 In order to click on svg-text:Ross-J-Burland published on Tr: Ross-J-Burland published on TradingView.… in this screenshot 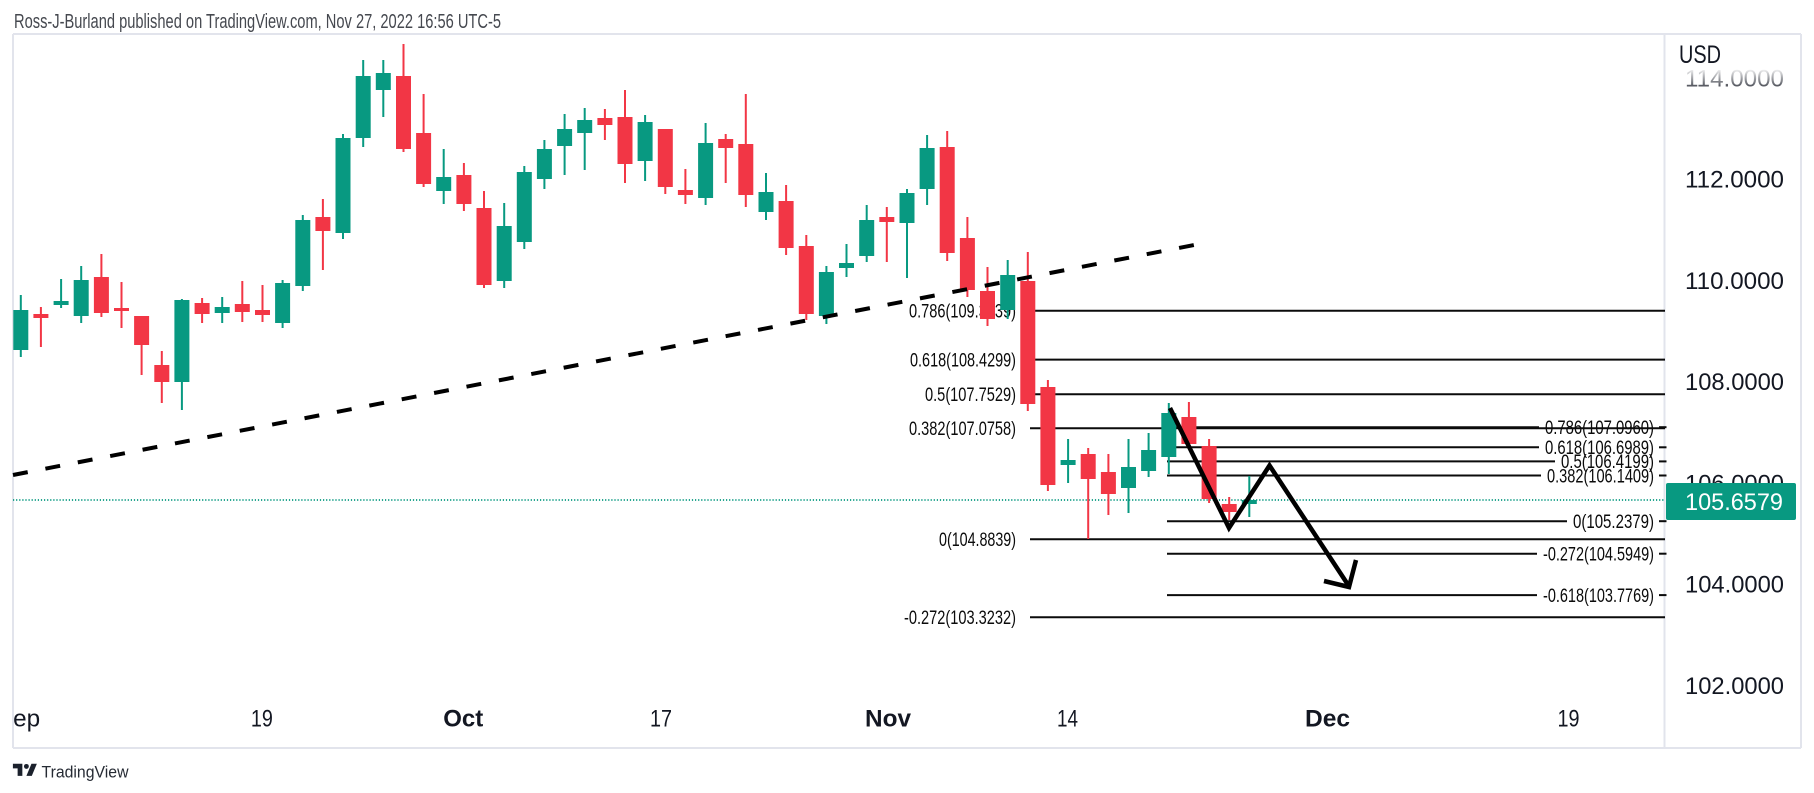, I will do `click(257, 22)`.